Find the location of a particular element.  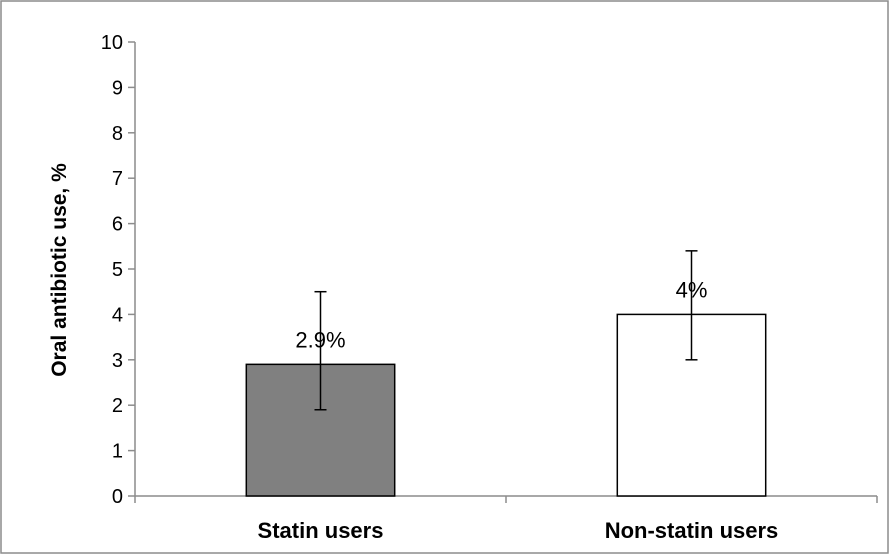

x-category-label: Non-statin users is located at coordinates (692, 530).